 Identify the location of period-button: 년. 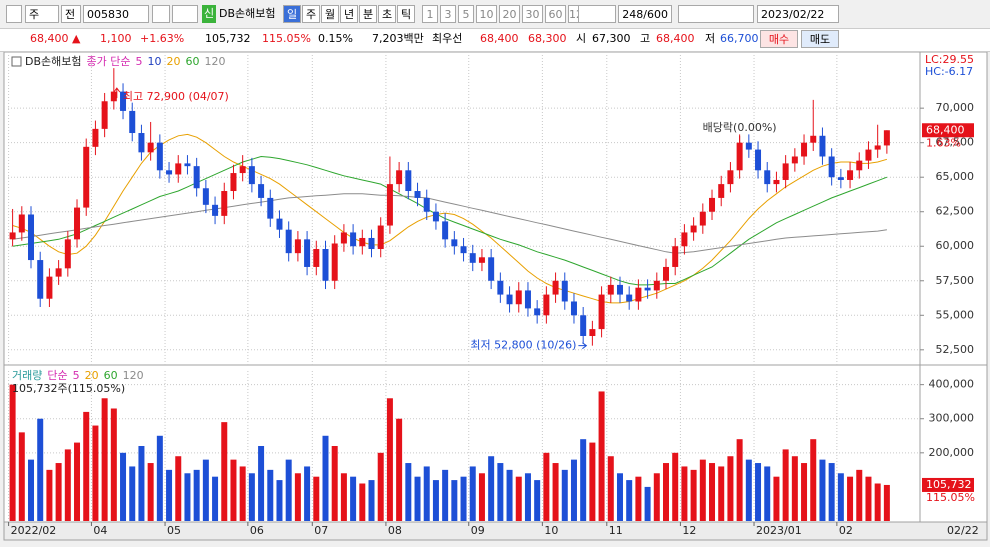
(349, 14).